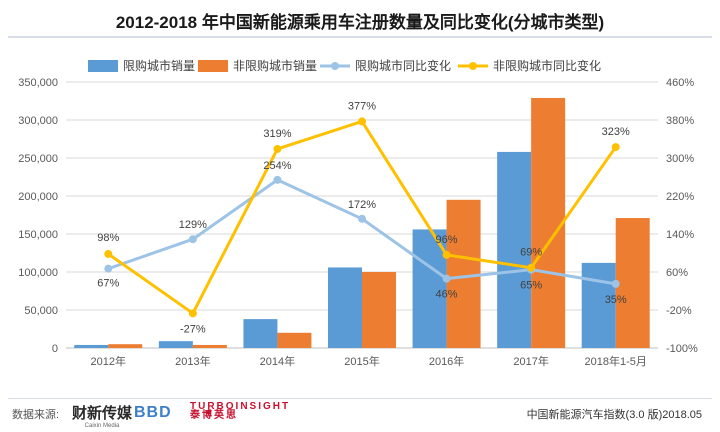 This screenshot has height=432, width=720. I want to click on data-label: 46%, so click(447, 295).